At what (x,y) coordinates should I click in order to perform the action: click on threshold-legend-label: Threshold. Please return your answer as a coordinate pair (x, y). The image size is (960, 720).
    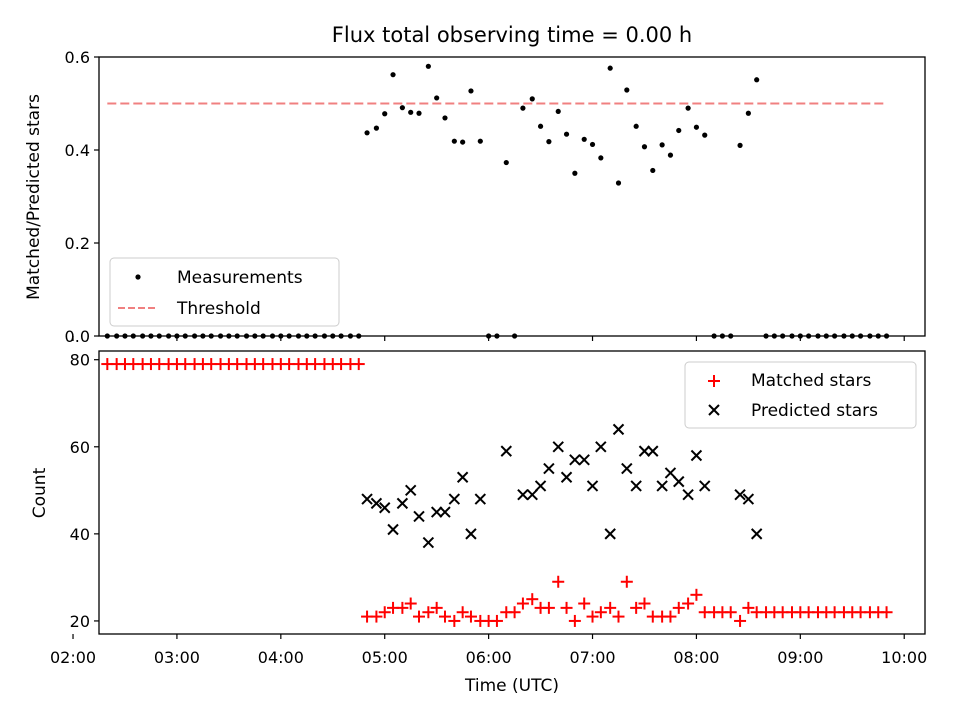
    Looking at the image, I should click on (218, 309).